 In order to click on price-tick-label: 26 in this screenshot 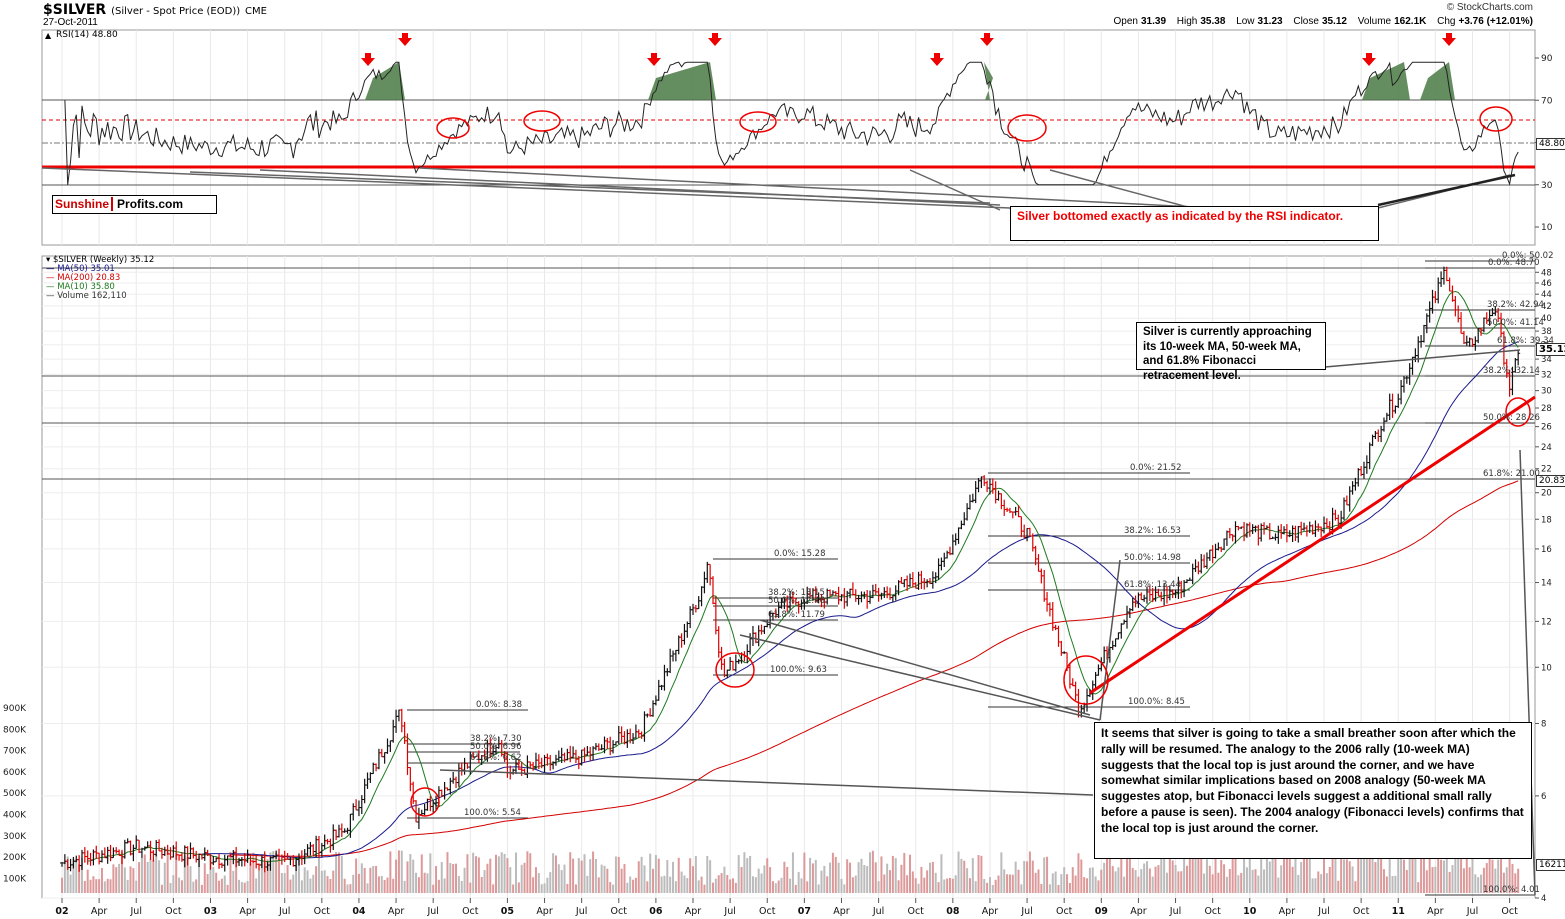, I will do `click(1546, 428)`.